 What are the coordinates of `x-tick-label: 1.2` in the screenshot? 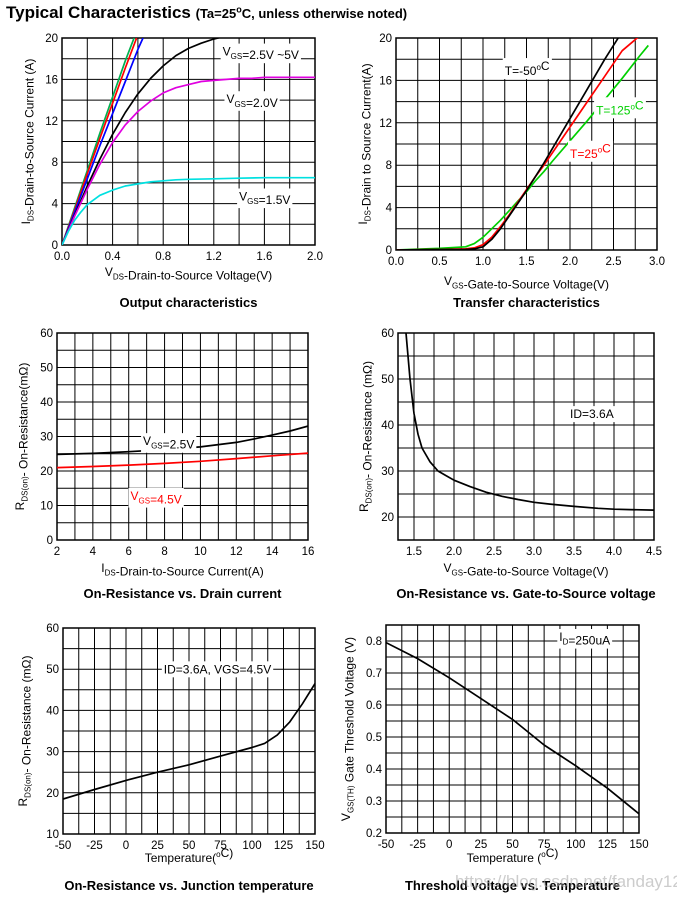 It's located at (214, 257).